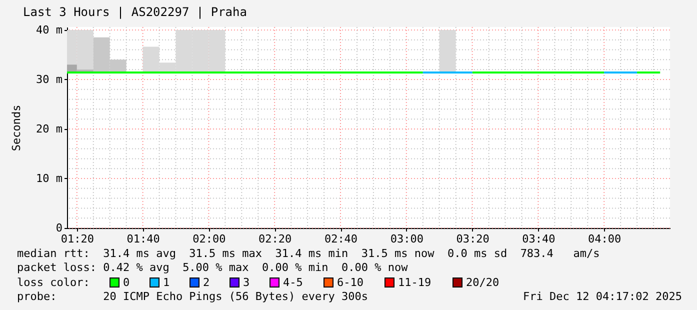 Image resolution: width=697 pixels, height=310 pixels. I want to click on legend-label: 3, so click(246, 282).